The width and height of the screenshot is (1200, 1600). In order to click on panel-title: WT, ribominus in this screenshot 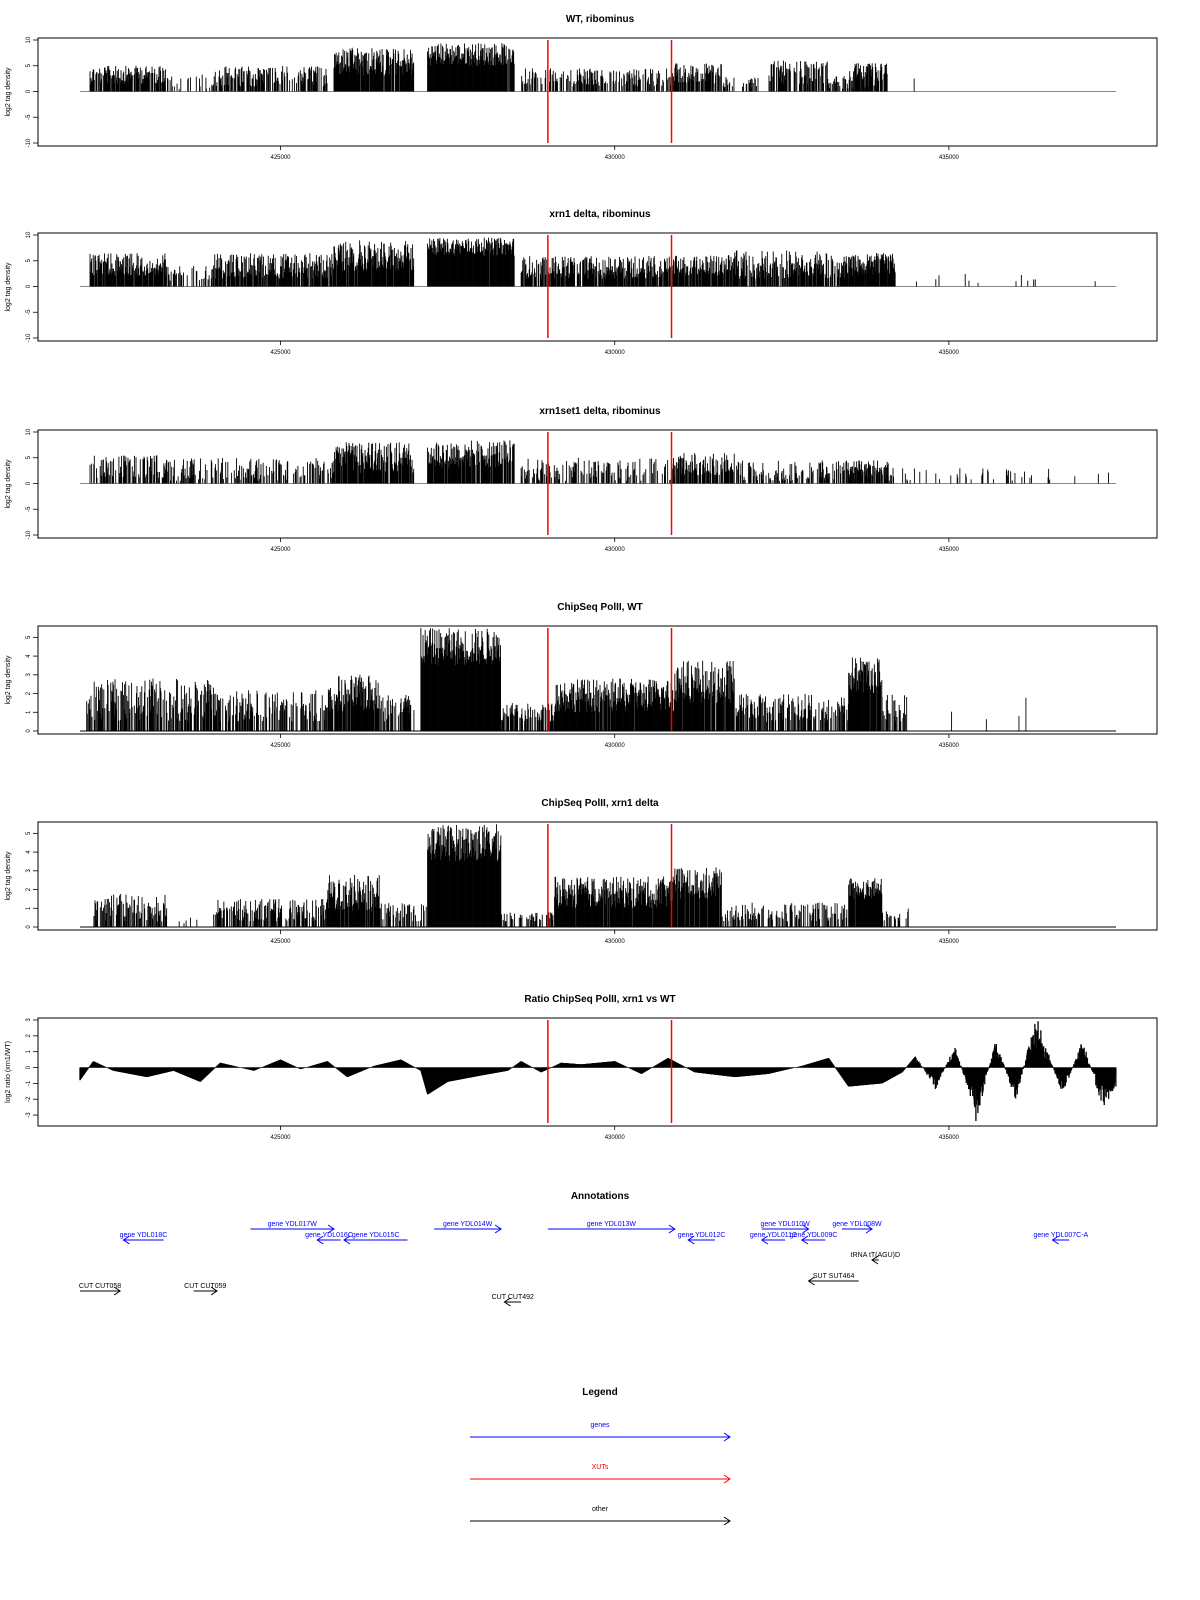, I will do `click(600, 19)`.